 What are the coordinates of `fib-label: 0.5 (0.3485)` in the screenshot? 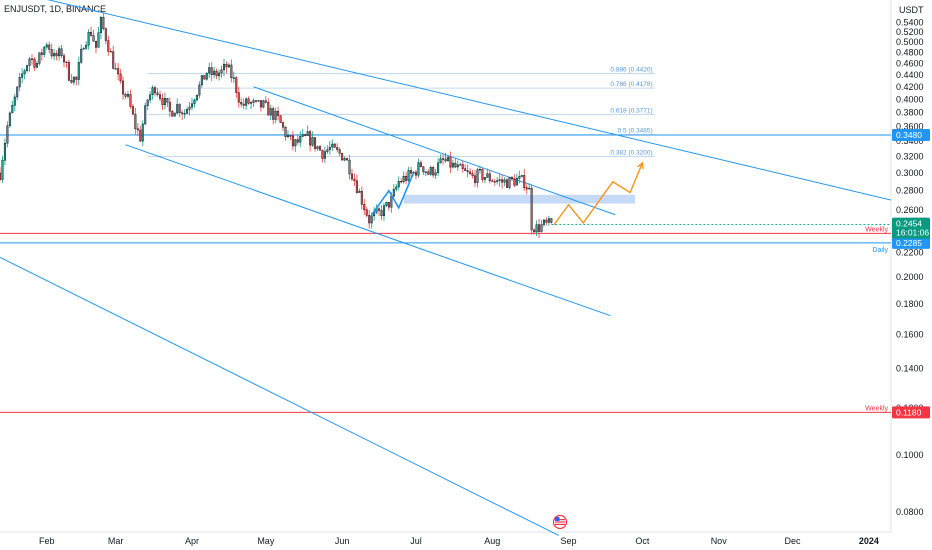 It's located at (635, 131).